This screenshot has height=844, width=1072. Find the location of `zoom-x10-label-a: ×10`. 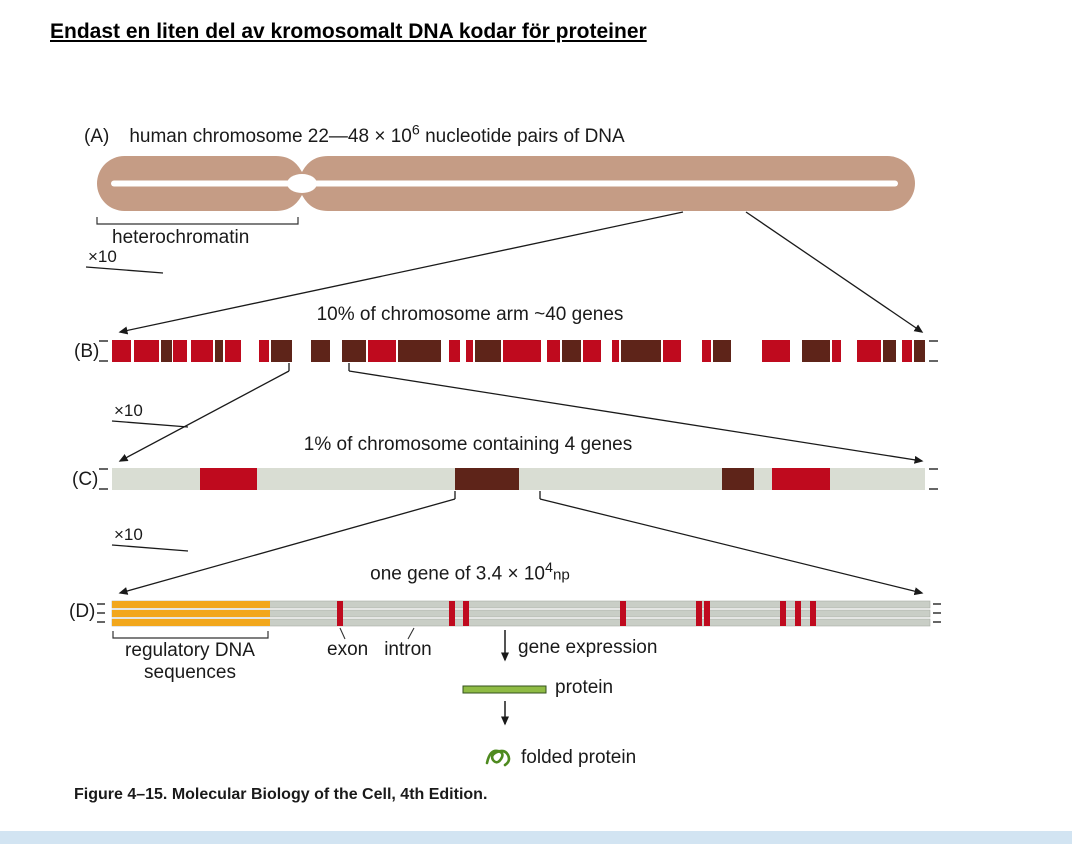

zoom-x10-label-a: ×10 is located at coordinates (102, 256).